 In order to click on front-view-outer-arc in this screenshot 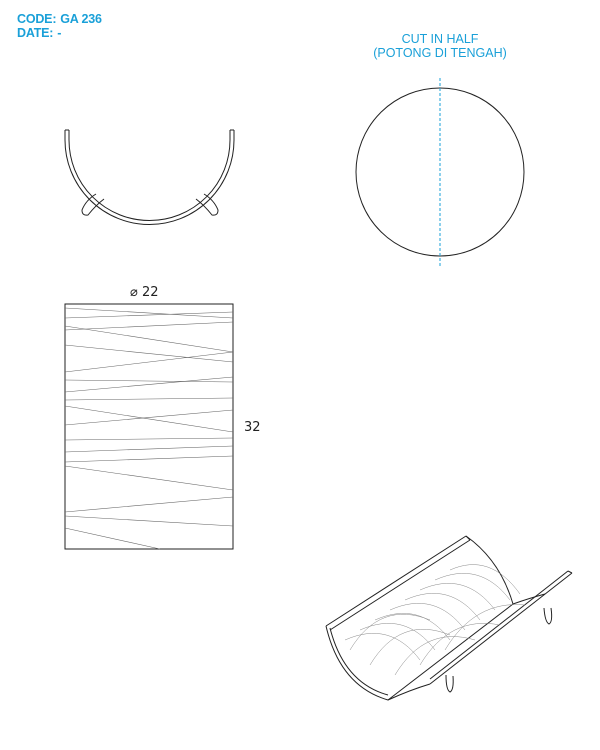, I will do `click(149, 177)`.